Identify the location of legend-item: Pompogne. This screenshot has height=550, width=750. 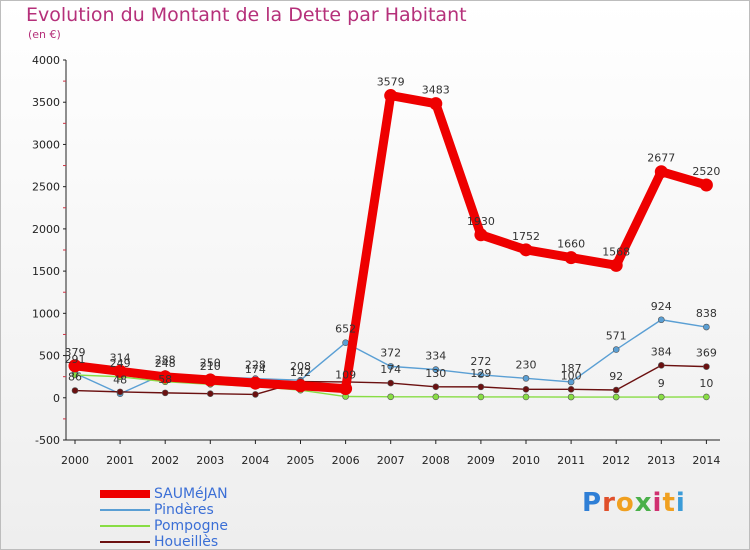
(164, 526).